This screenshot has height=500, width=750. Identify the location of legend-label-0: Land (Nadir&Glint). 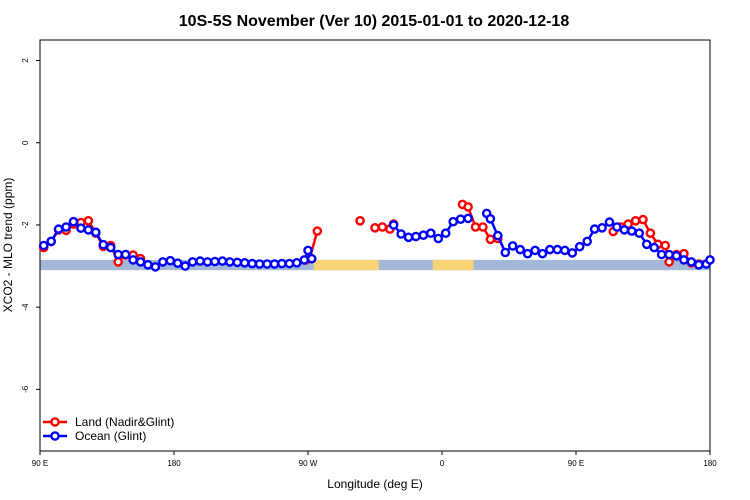
(124, 422).